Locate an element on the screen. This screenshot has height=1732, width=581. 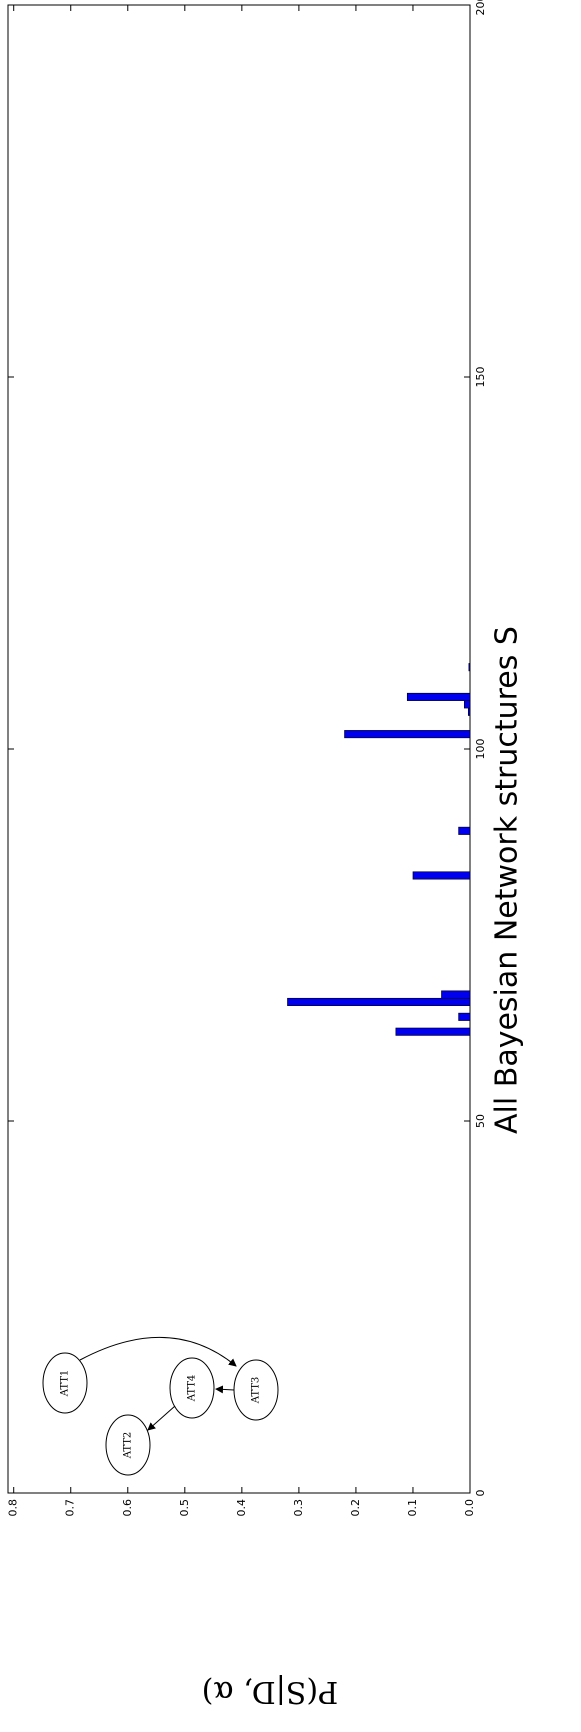
x-axis-label: All Bayesian Network structures S is located at coordinates (507, 880).